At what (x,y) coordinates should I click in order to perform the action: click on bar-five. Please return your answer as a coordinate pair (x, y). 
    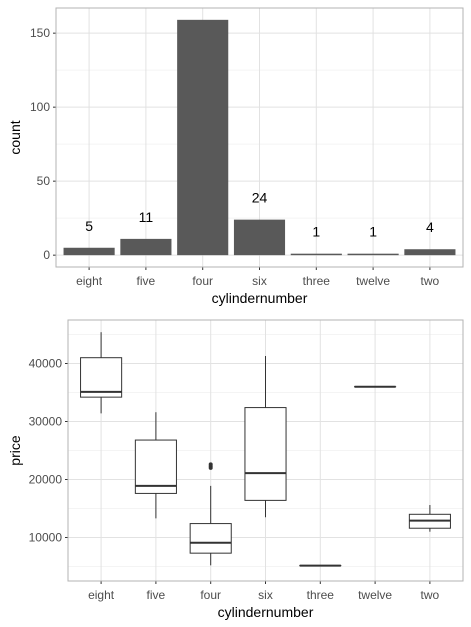
    Looking at the image, I should click on (146, 247).